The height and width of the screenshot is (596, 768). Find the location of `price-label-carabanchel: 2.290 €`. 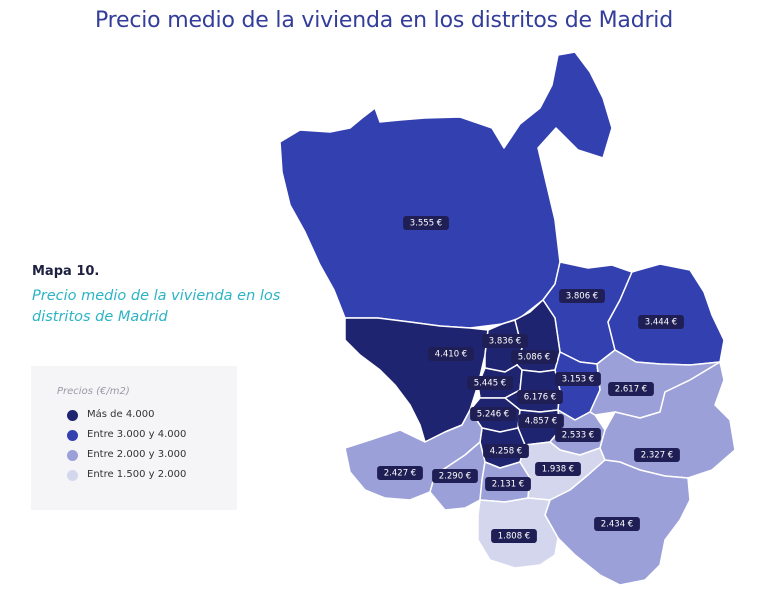

price-label-carabanchel: 2.290 € is located at coordinates (455, 476).